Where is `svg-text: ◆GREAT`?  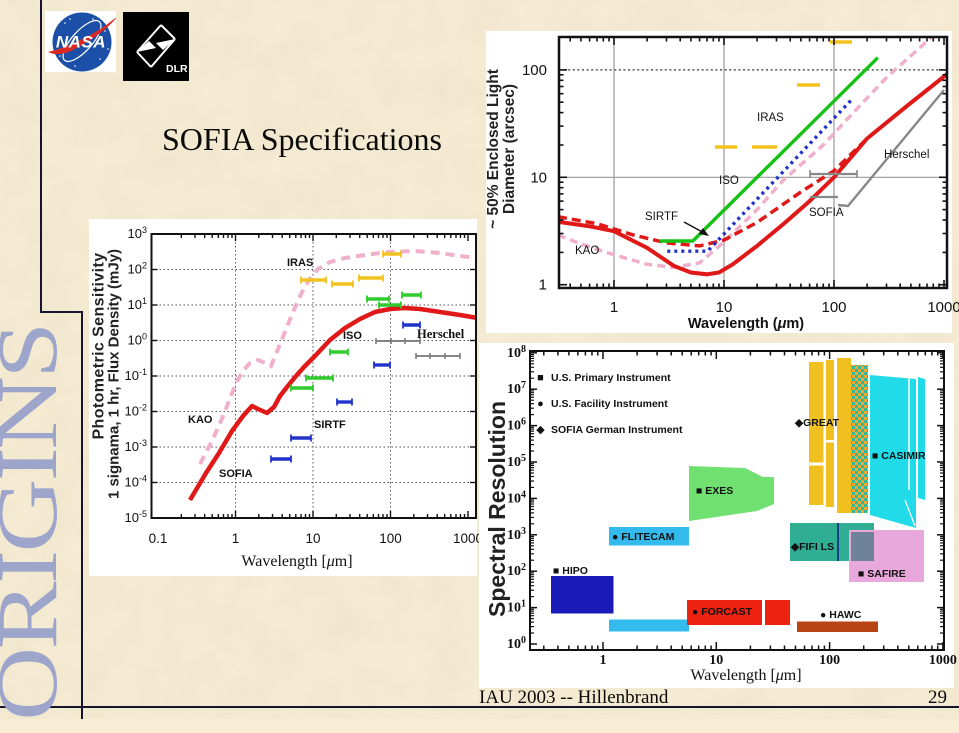
svg-text: ◆GREAT is located at coordinates (817, 423).